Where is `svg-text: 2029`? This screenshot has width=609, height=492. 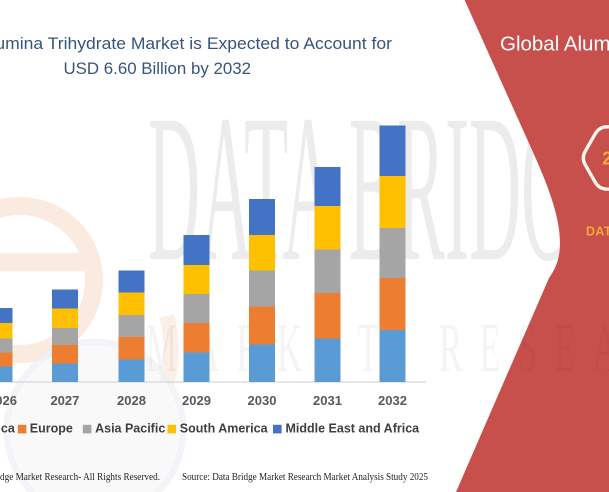 svg-text: 2029 is located at coordinates (196, 400).